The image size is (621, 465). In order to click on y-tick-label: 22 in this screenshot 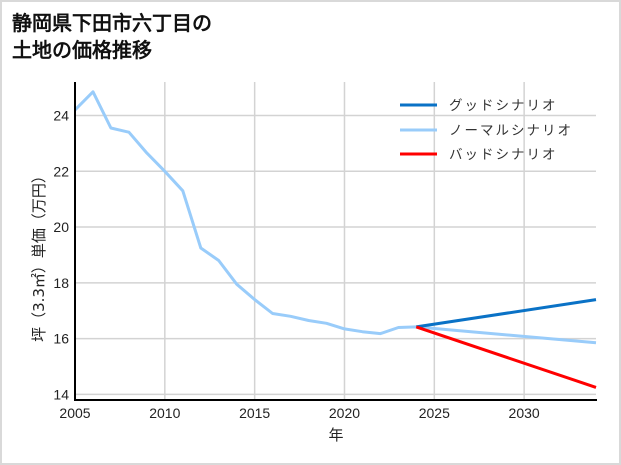, I will do `click(61, 171)`.